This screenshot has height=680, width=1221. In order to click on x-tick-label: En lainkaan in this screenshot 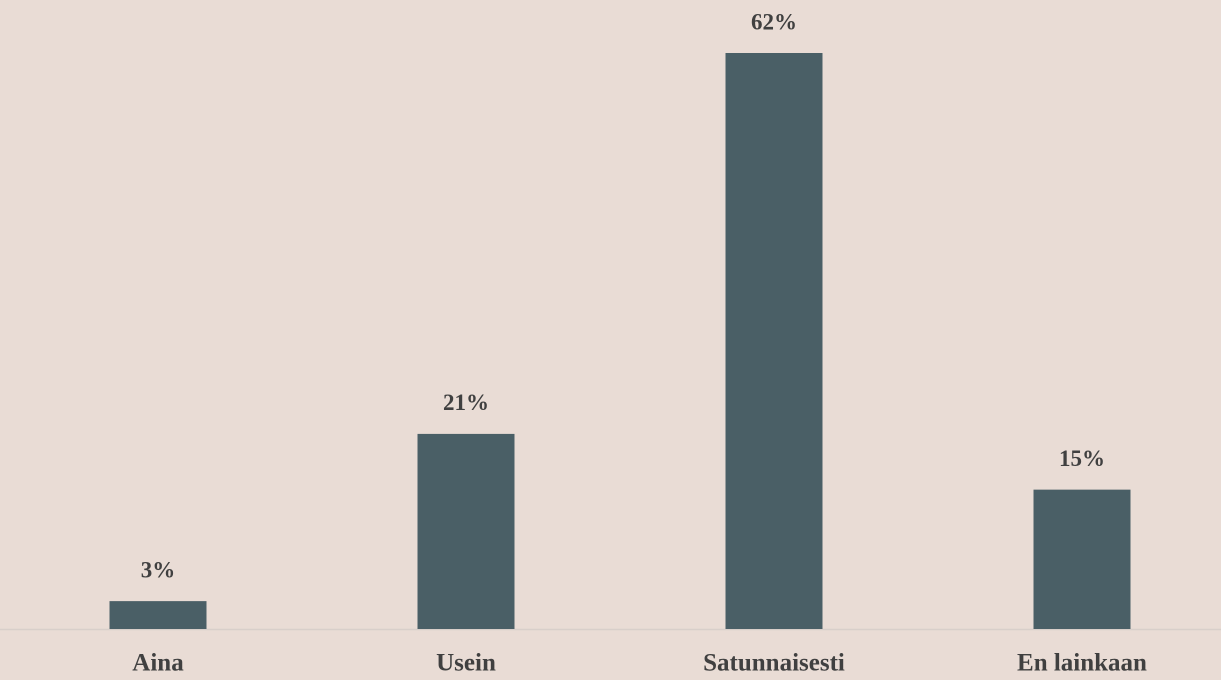, I will do `click(1082, 663)`.